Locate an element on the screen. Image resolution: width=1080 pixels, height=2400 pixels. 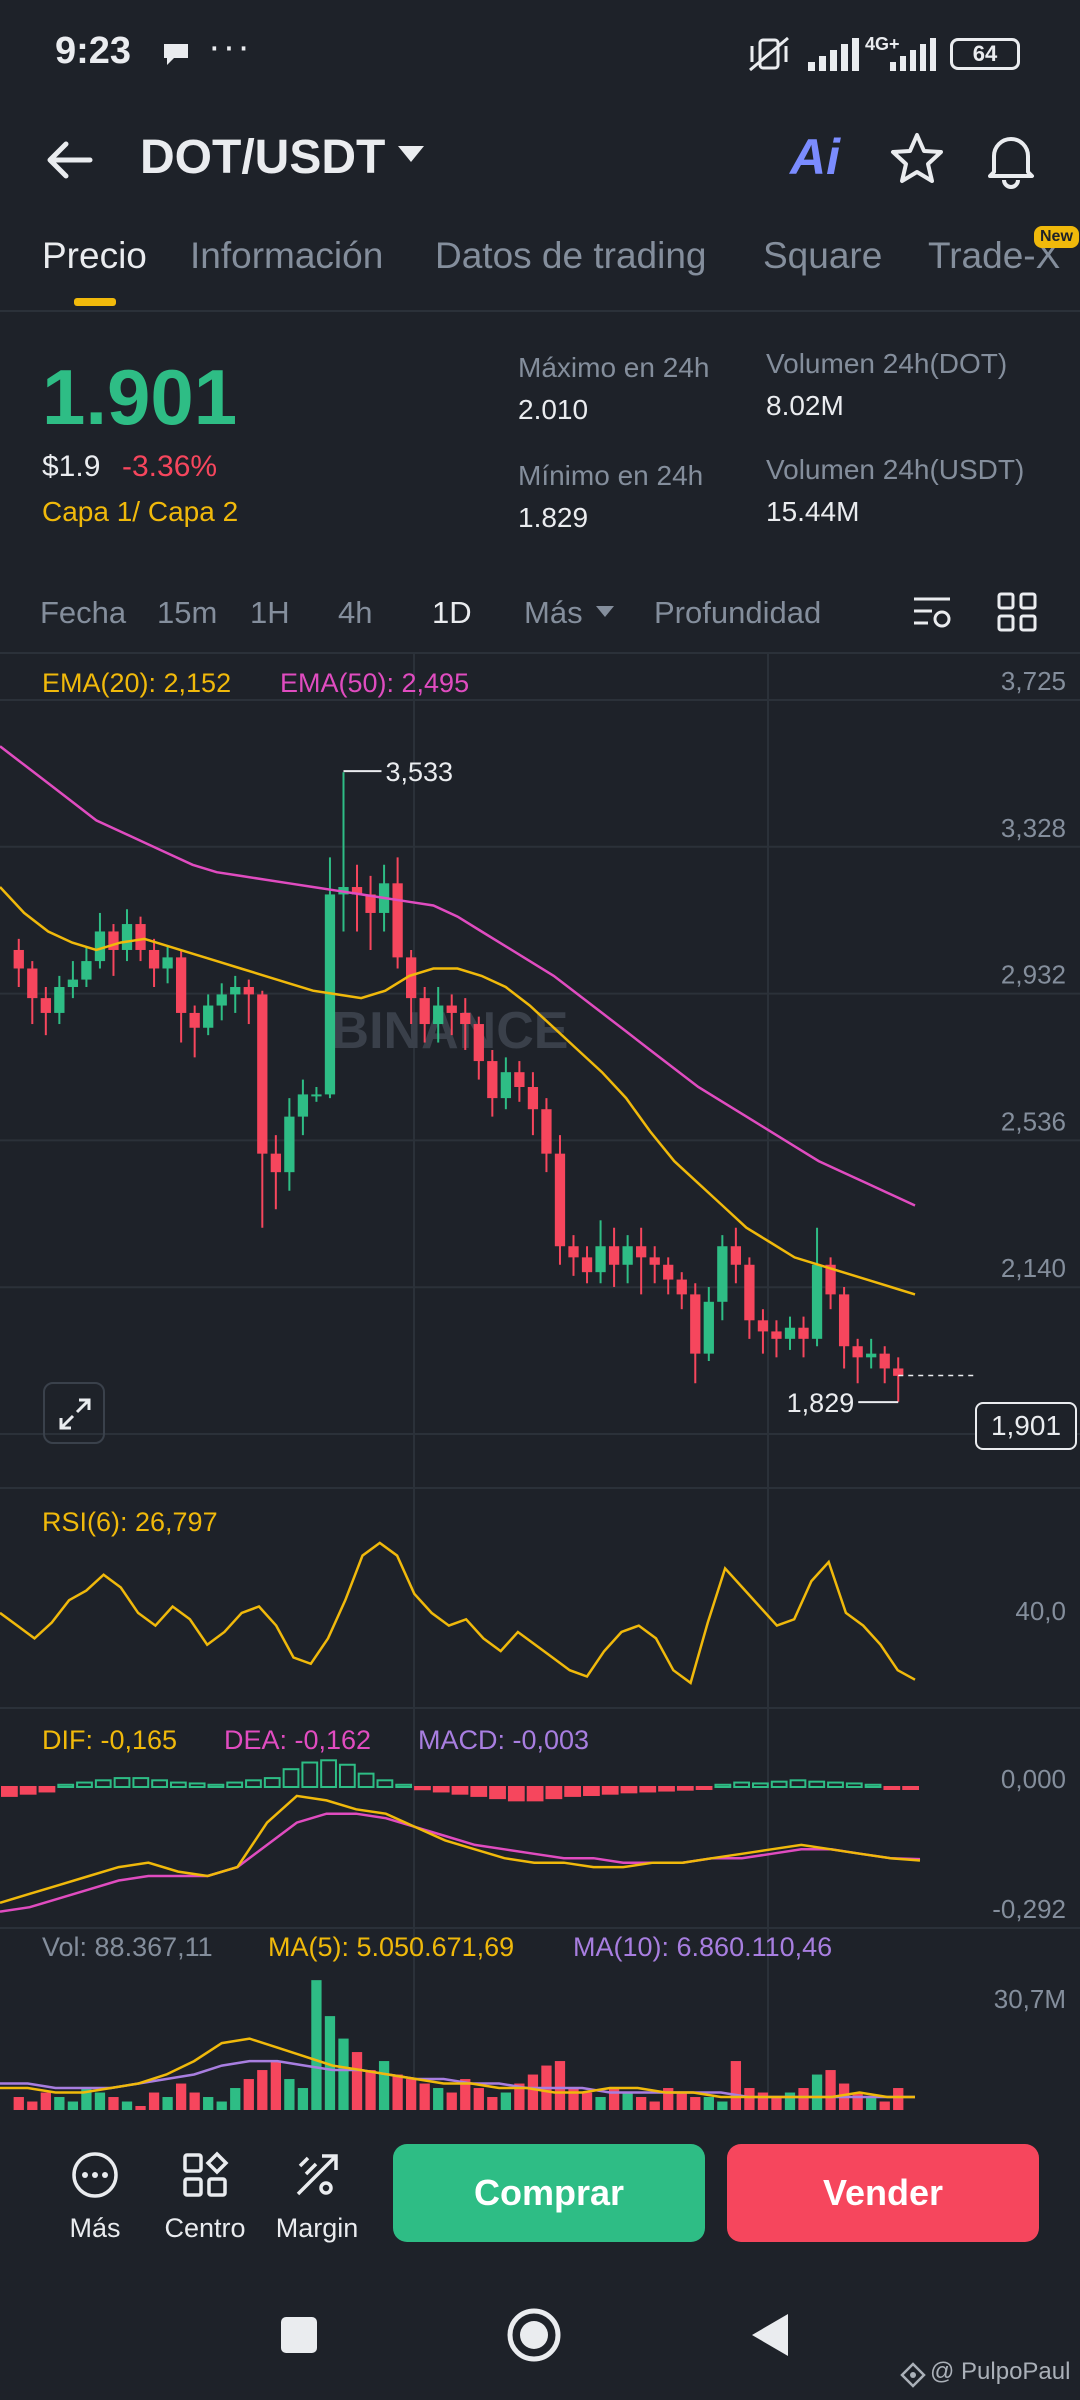
tab-square: Square is located at coordinates (823, 255).